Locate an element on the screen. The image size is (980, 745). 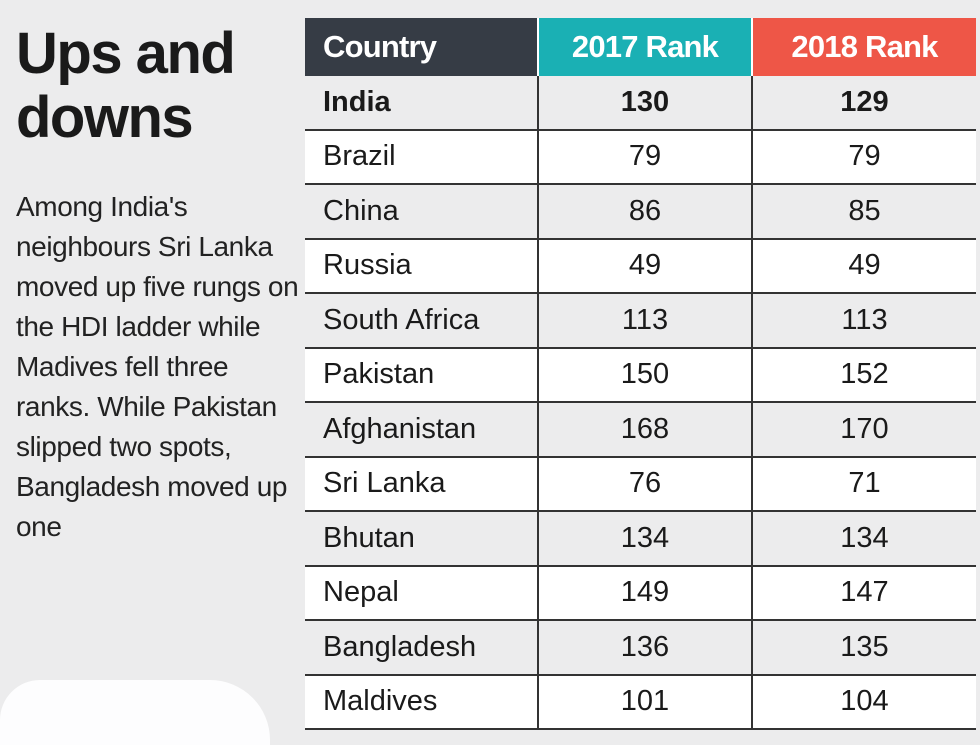
rank-2018-cell: 49 is located at coordinates (863, 266).